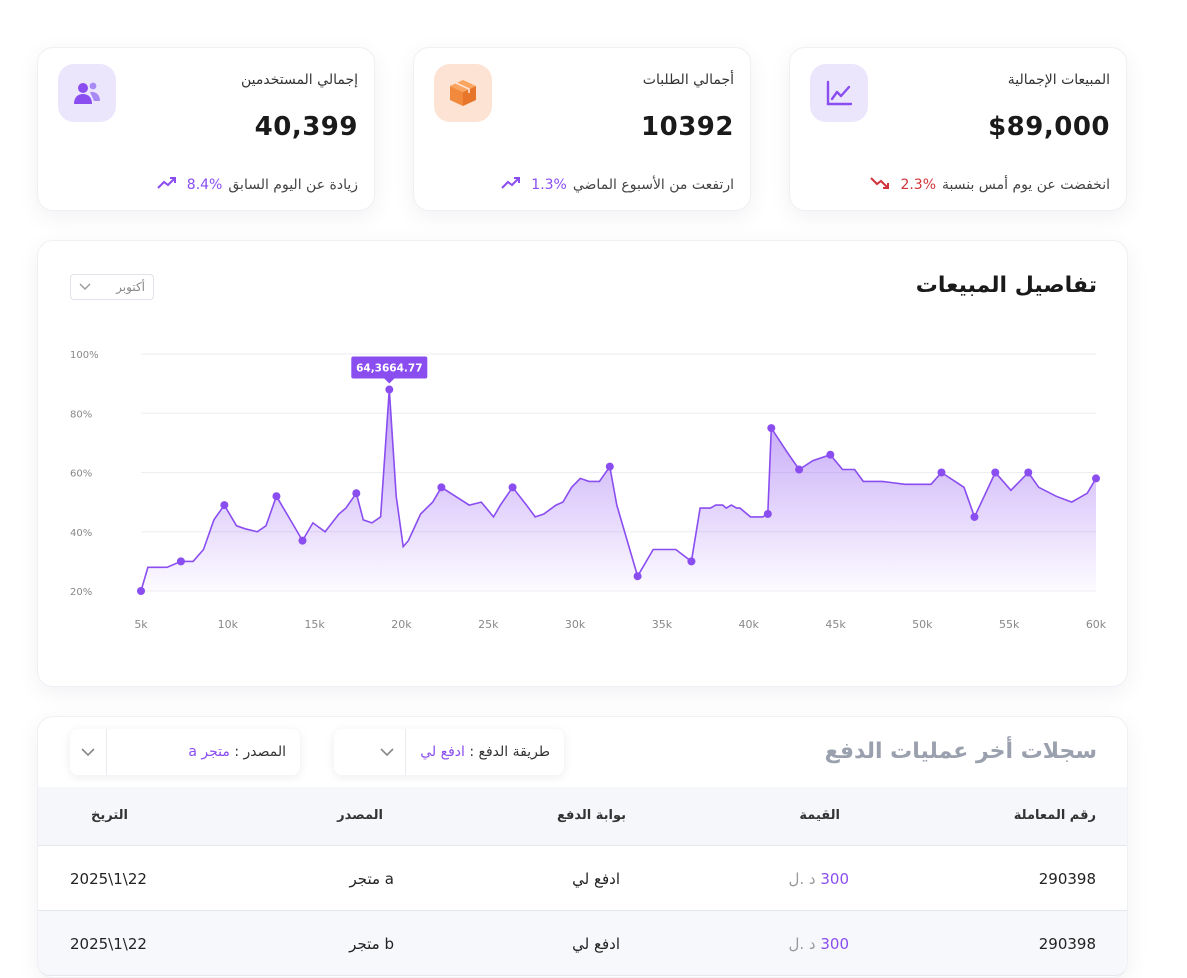 The image size is (1187, 978). I want to click on trend-percent: 8.4%, so click(204, 185).